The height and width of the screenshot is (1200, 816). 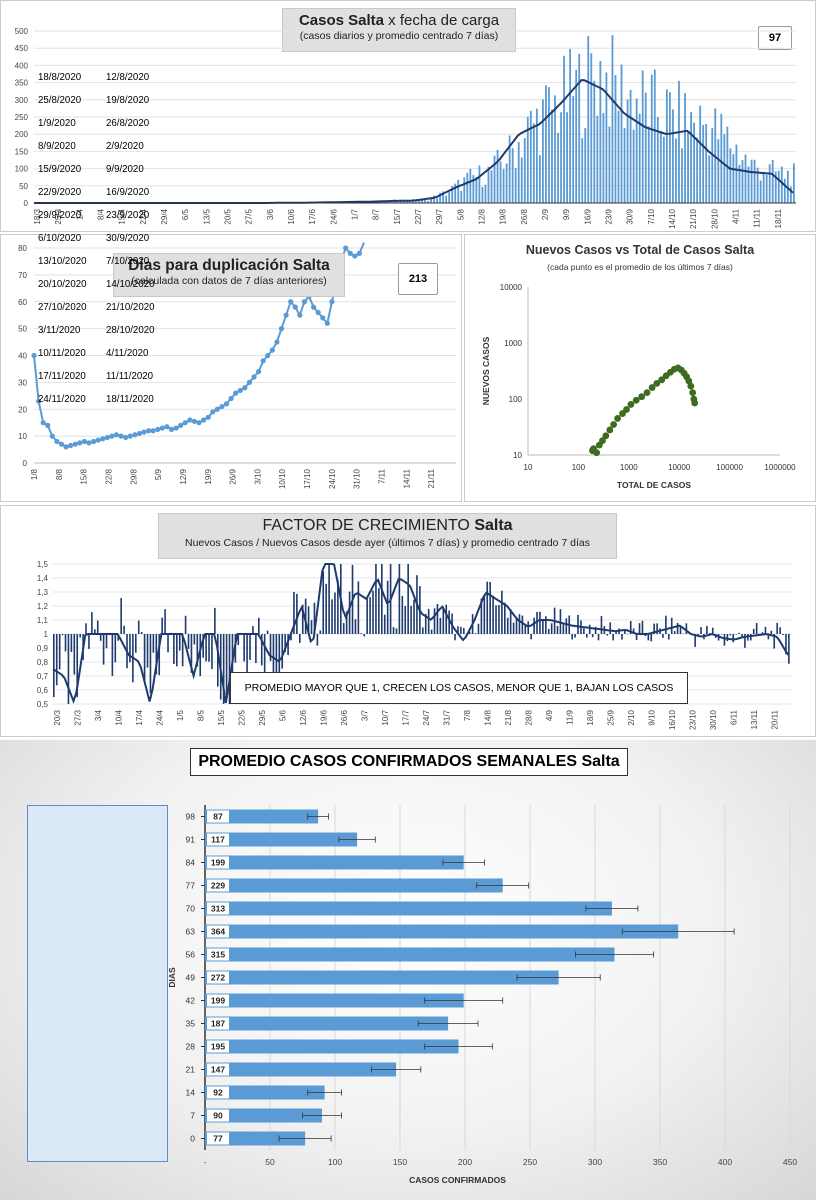 I want to click on casos-xtick: 18/11, so click(x=778, y=218).